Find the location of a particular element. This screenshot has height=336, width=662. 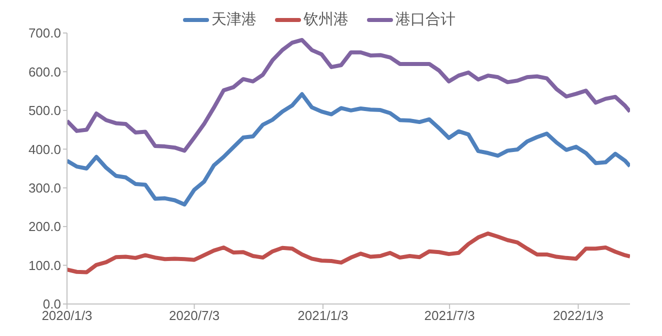

x-tick-label: 2021/7/3 is located at coordinates (449, 316).